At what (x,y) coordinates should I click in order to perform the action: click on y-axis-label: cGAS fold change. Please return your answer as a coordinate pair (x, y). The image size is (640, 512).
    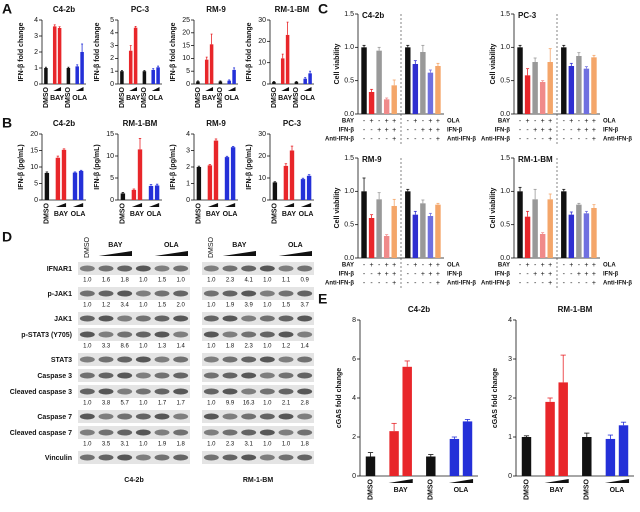
    Looking at the image, I should click on (495, 398).